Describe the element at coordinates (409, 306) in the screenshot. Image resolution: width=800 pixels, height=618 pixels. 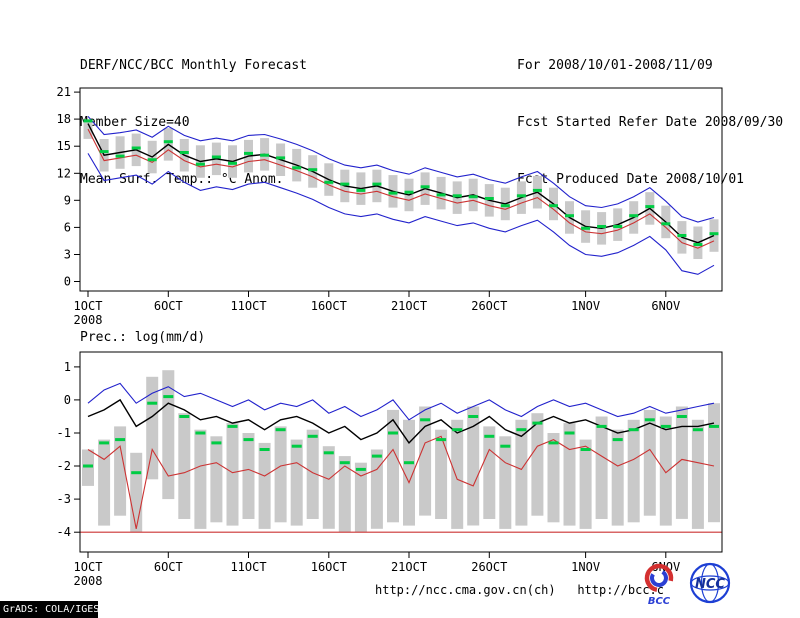
I see `x-tick-label: 21OCT` at that location.